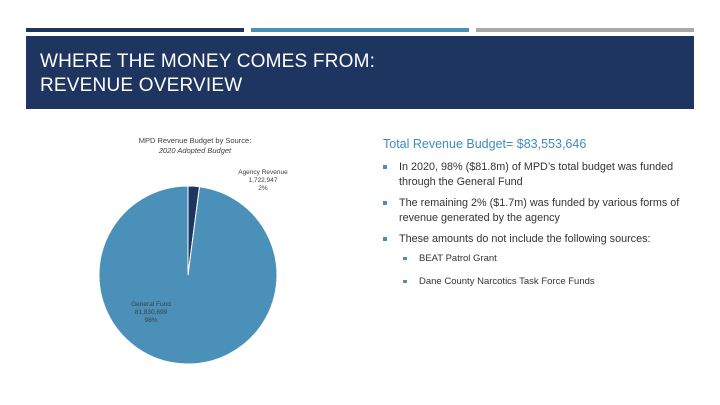 Image resolution: width=720 pixels, height=405 pixels. I want to click on agency-revenue-value: 1,722,947, so click(263, 180).